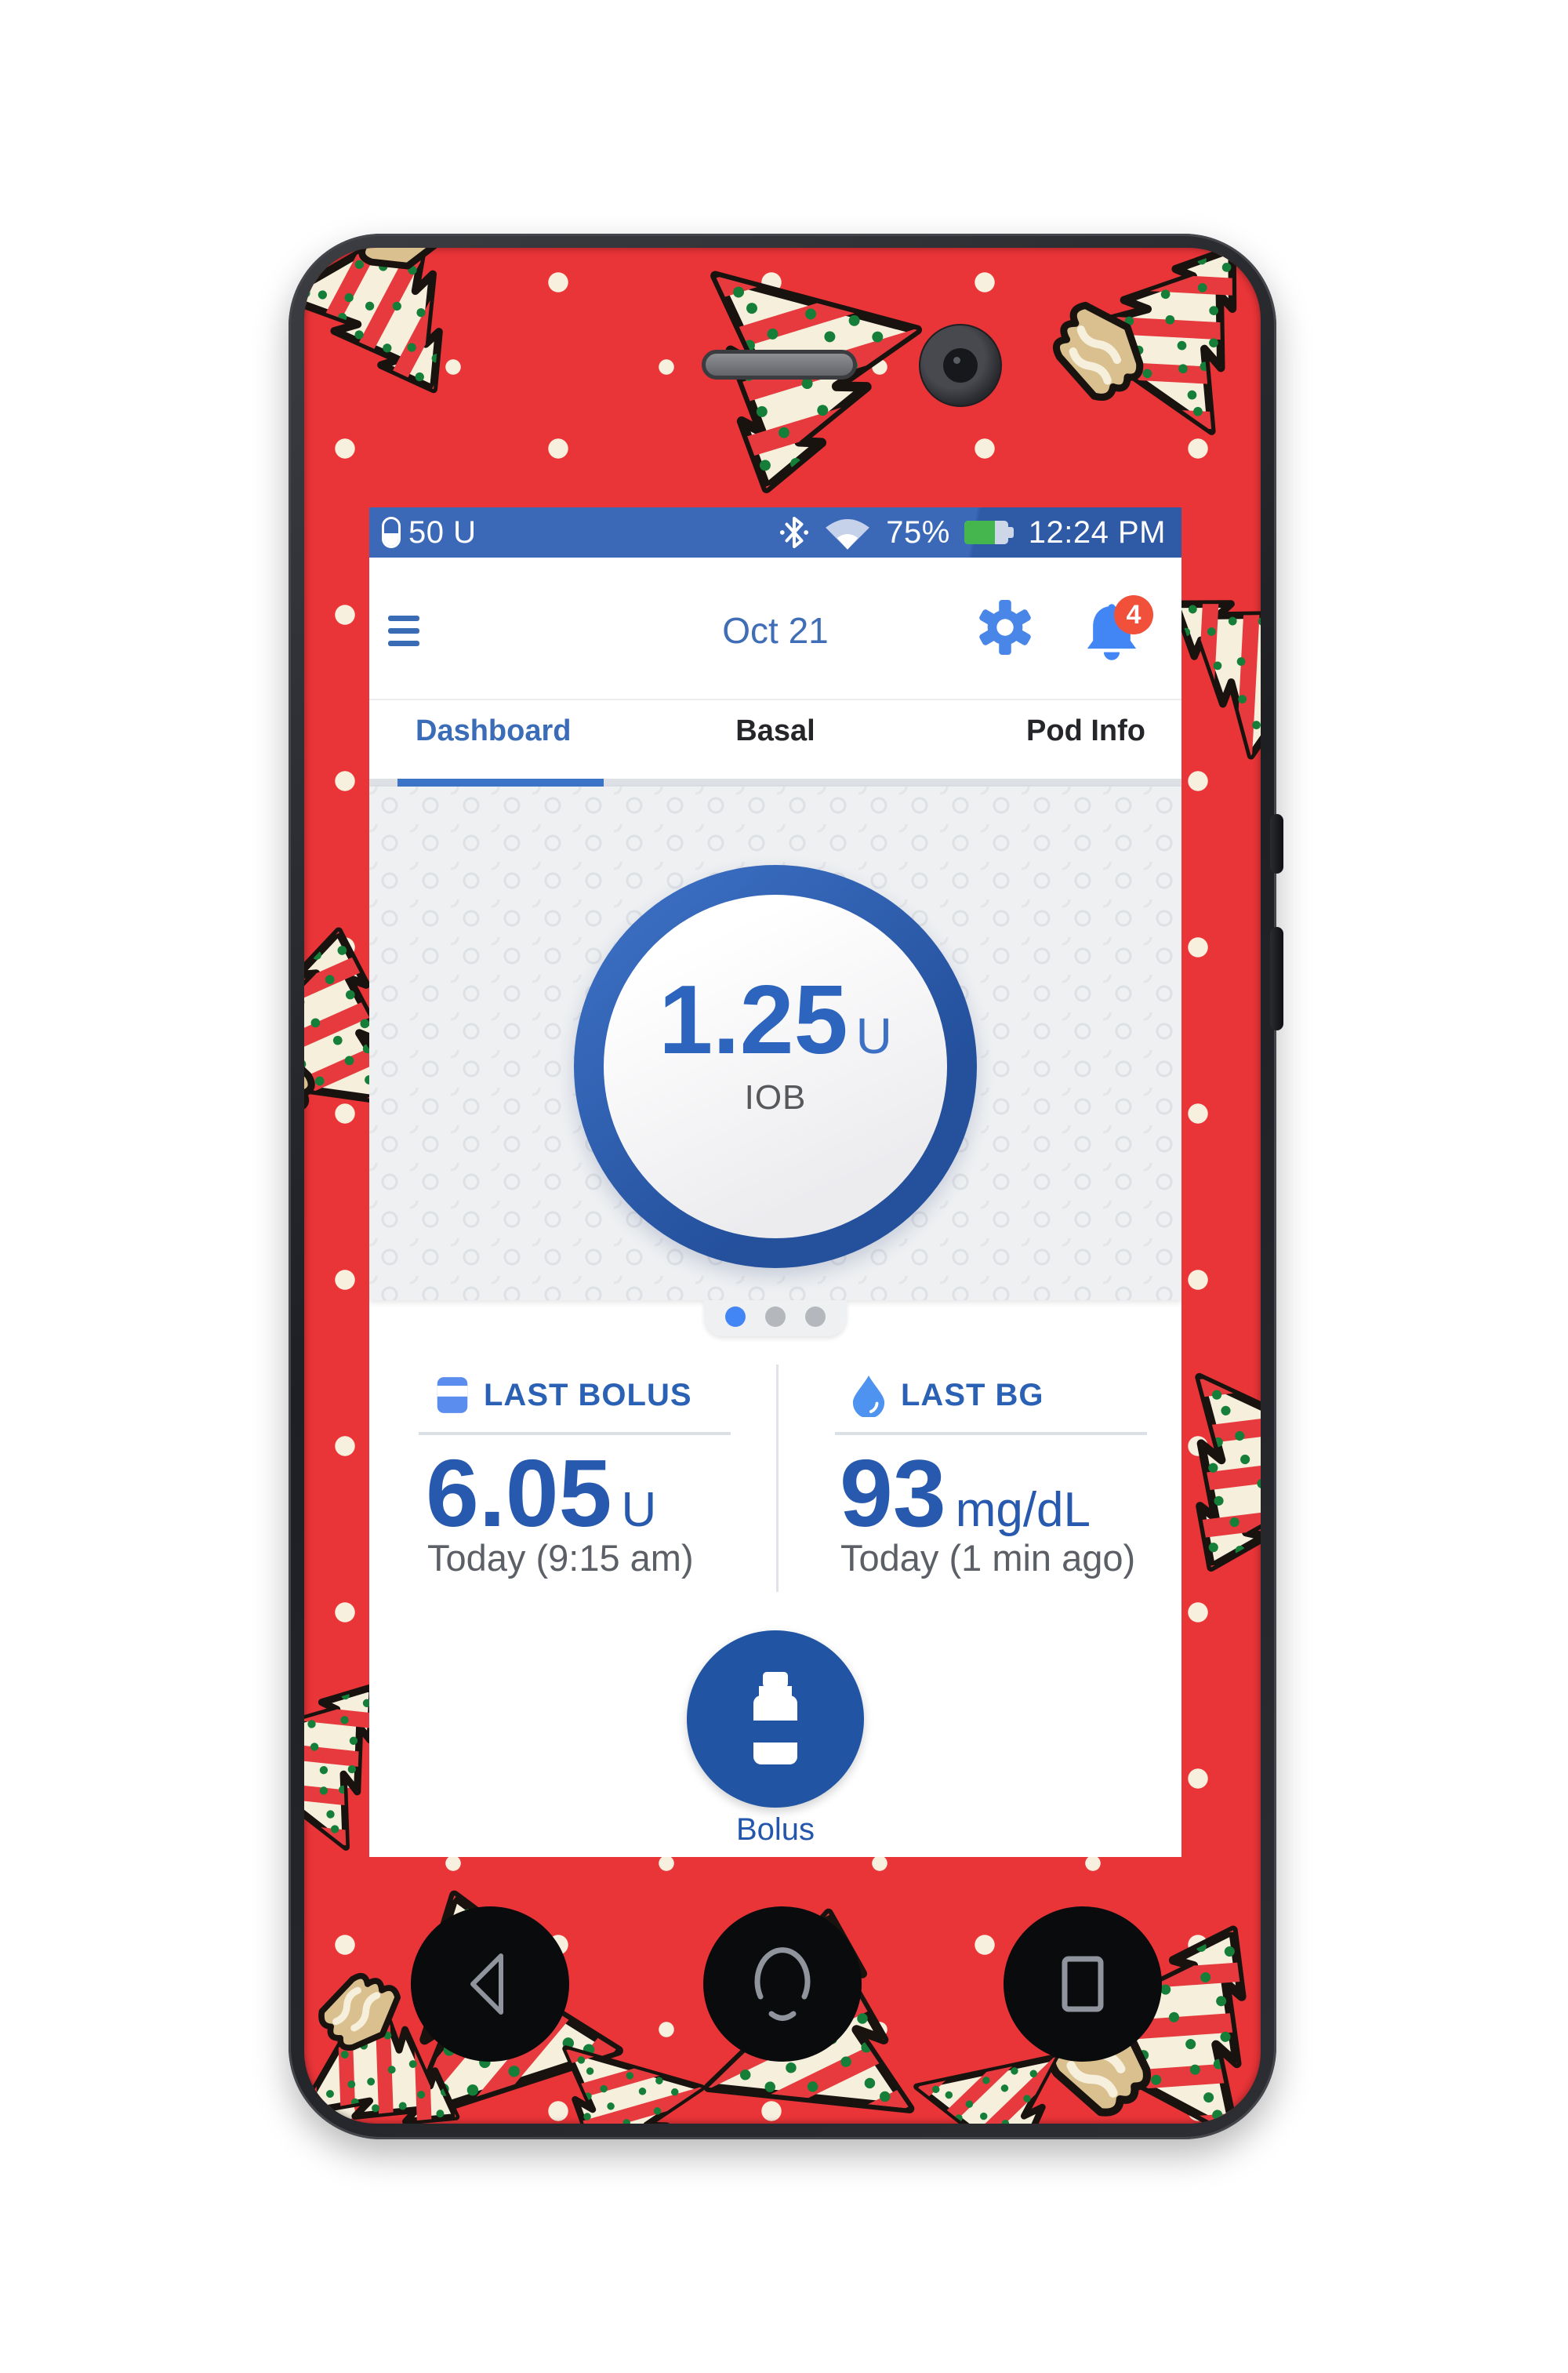 The width and height of the screenshot is (1568, 2373). What do you see at coordinates (893, 1493) in the screenshot?
I see `last-bg-number: 93` at bounding box center [893, 1493].